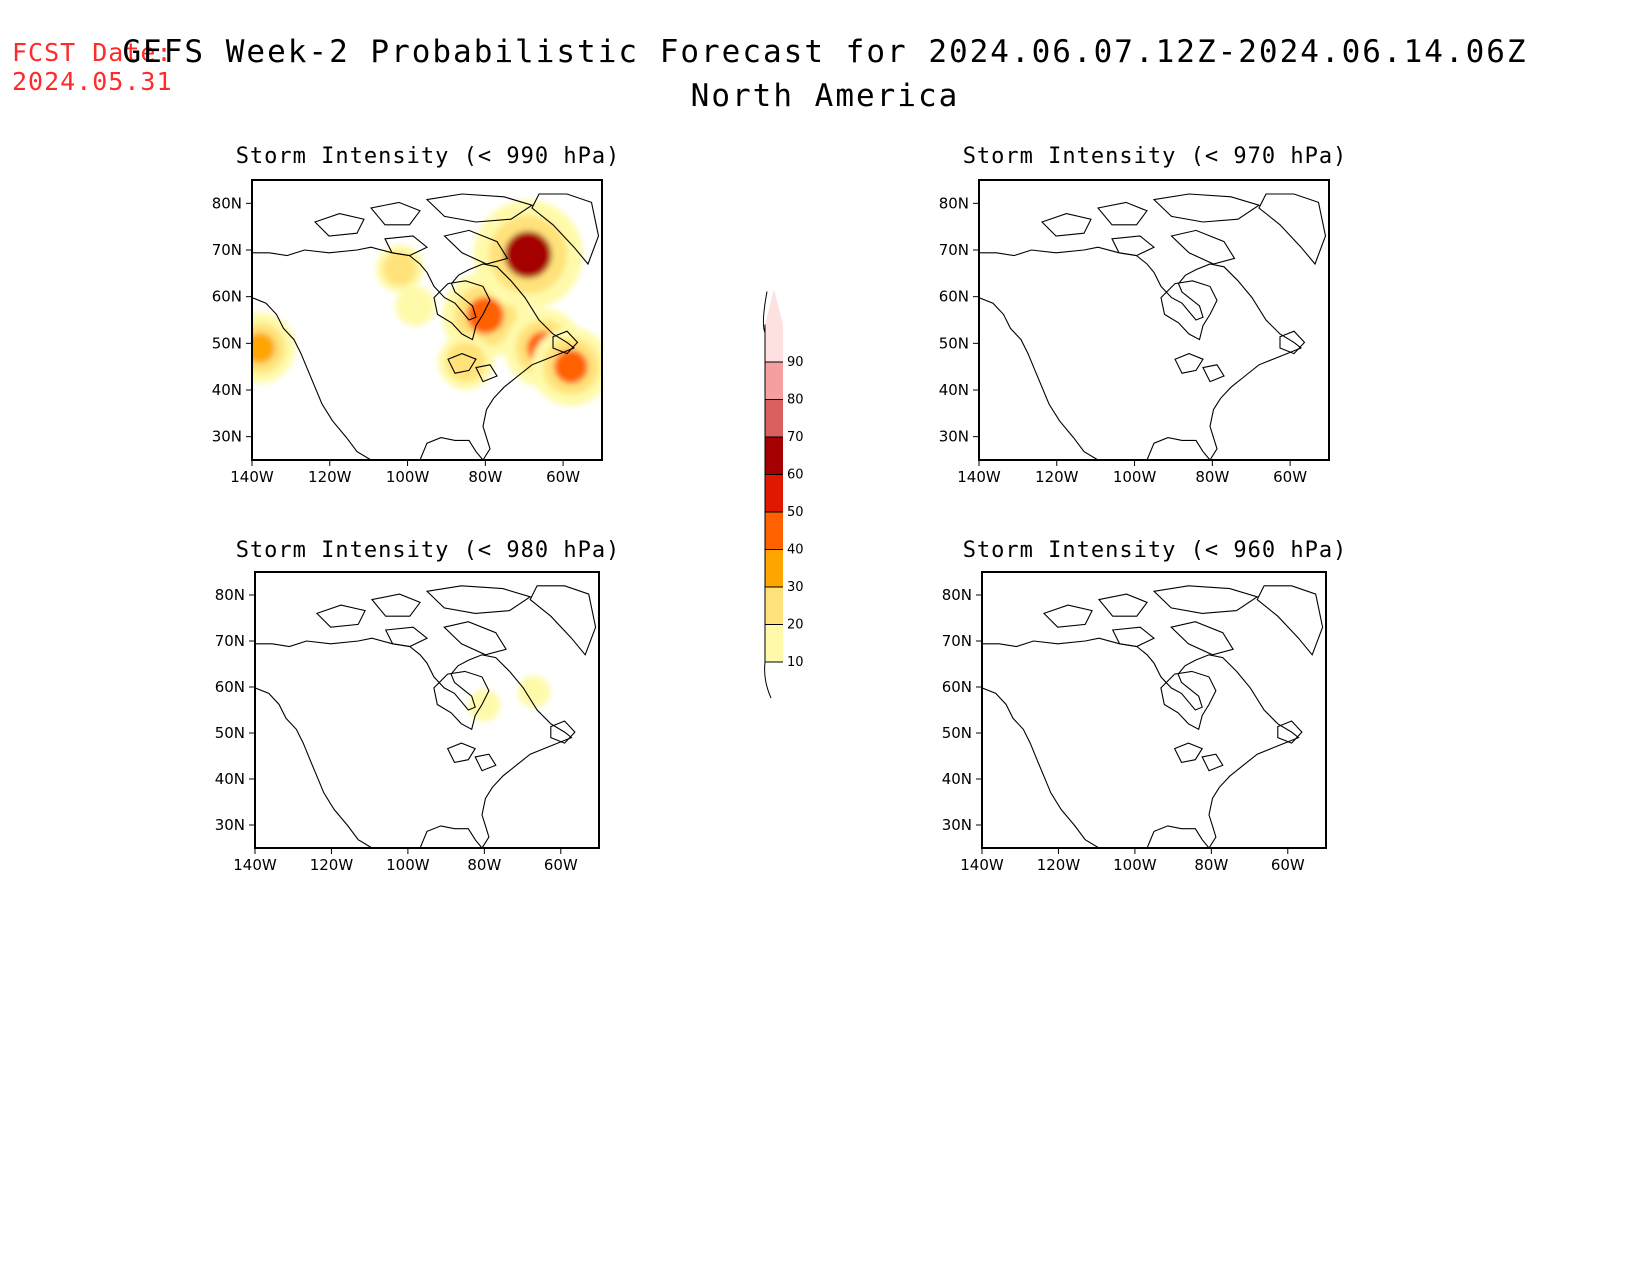 This screenshot has width=1650, height=1275. What do you see at coordinates (795, 475) in the screenshot?
I see `colorbar-label: 60` at bounding box center [795, 475].